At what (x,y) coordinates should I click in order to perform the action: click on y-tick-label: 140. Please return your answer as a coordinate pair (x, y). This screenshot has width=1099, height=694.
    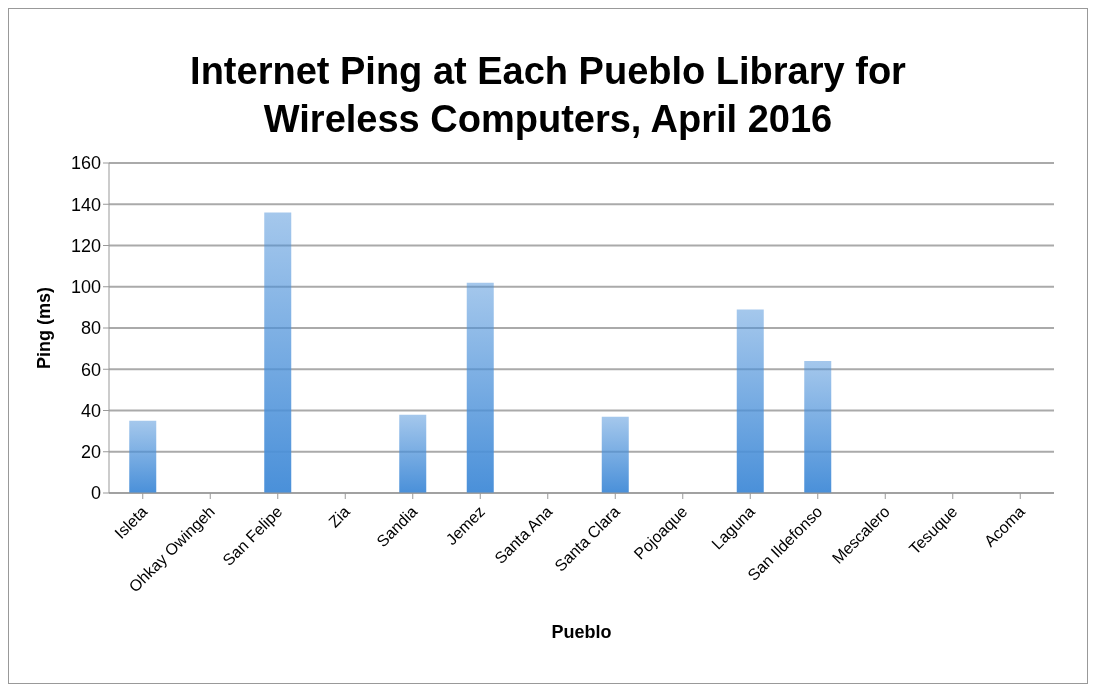
    Looking at the image, I should click on (85, 204).